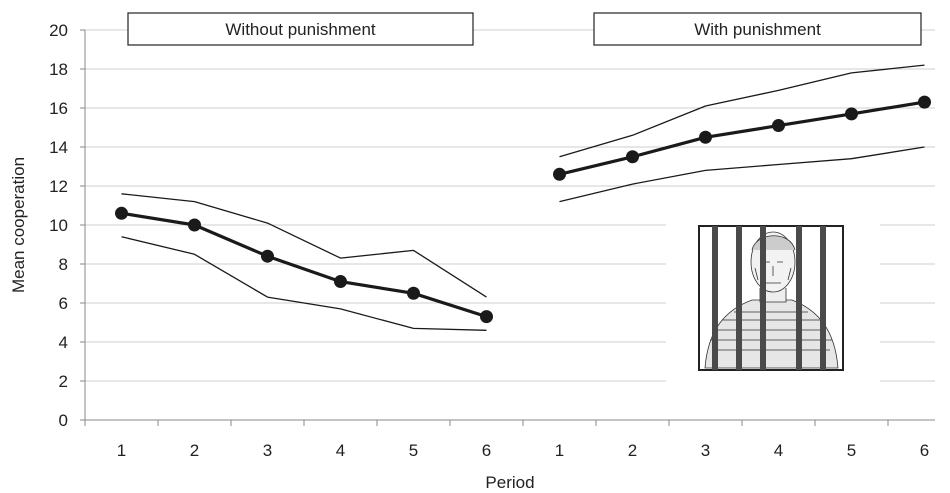  Describe the element at coordinates (63, 381) in the screenshot. I see `y-tick-label: 2` at that location.